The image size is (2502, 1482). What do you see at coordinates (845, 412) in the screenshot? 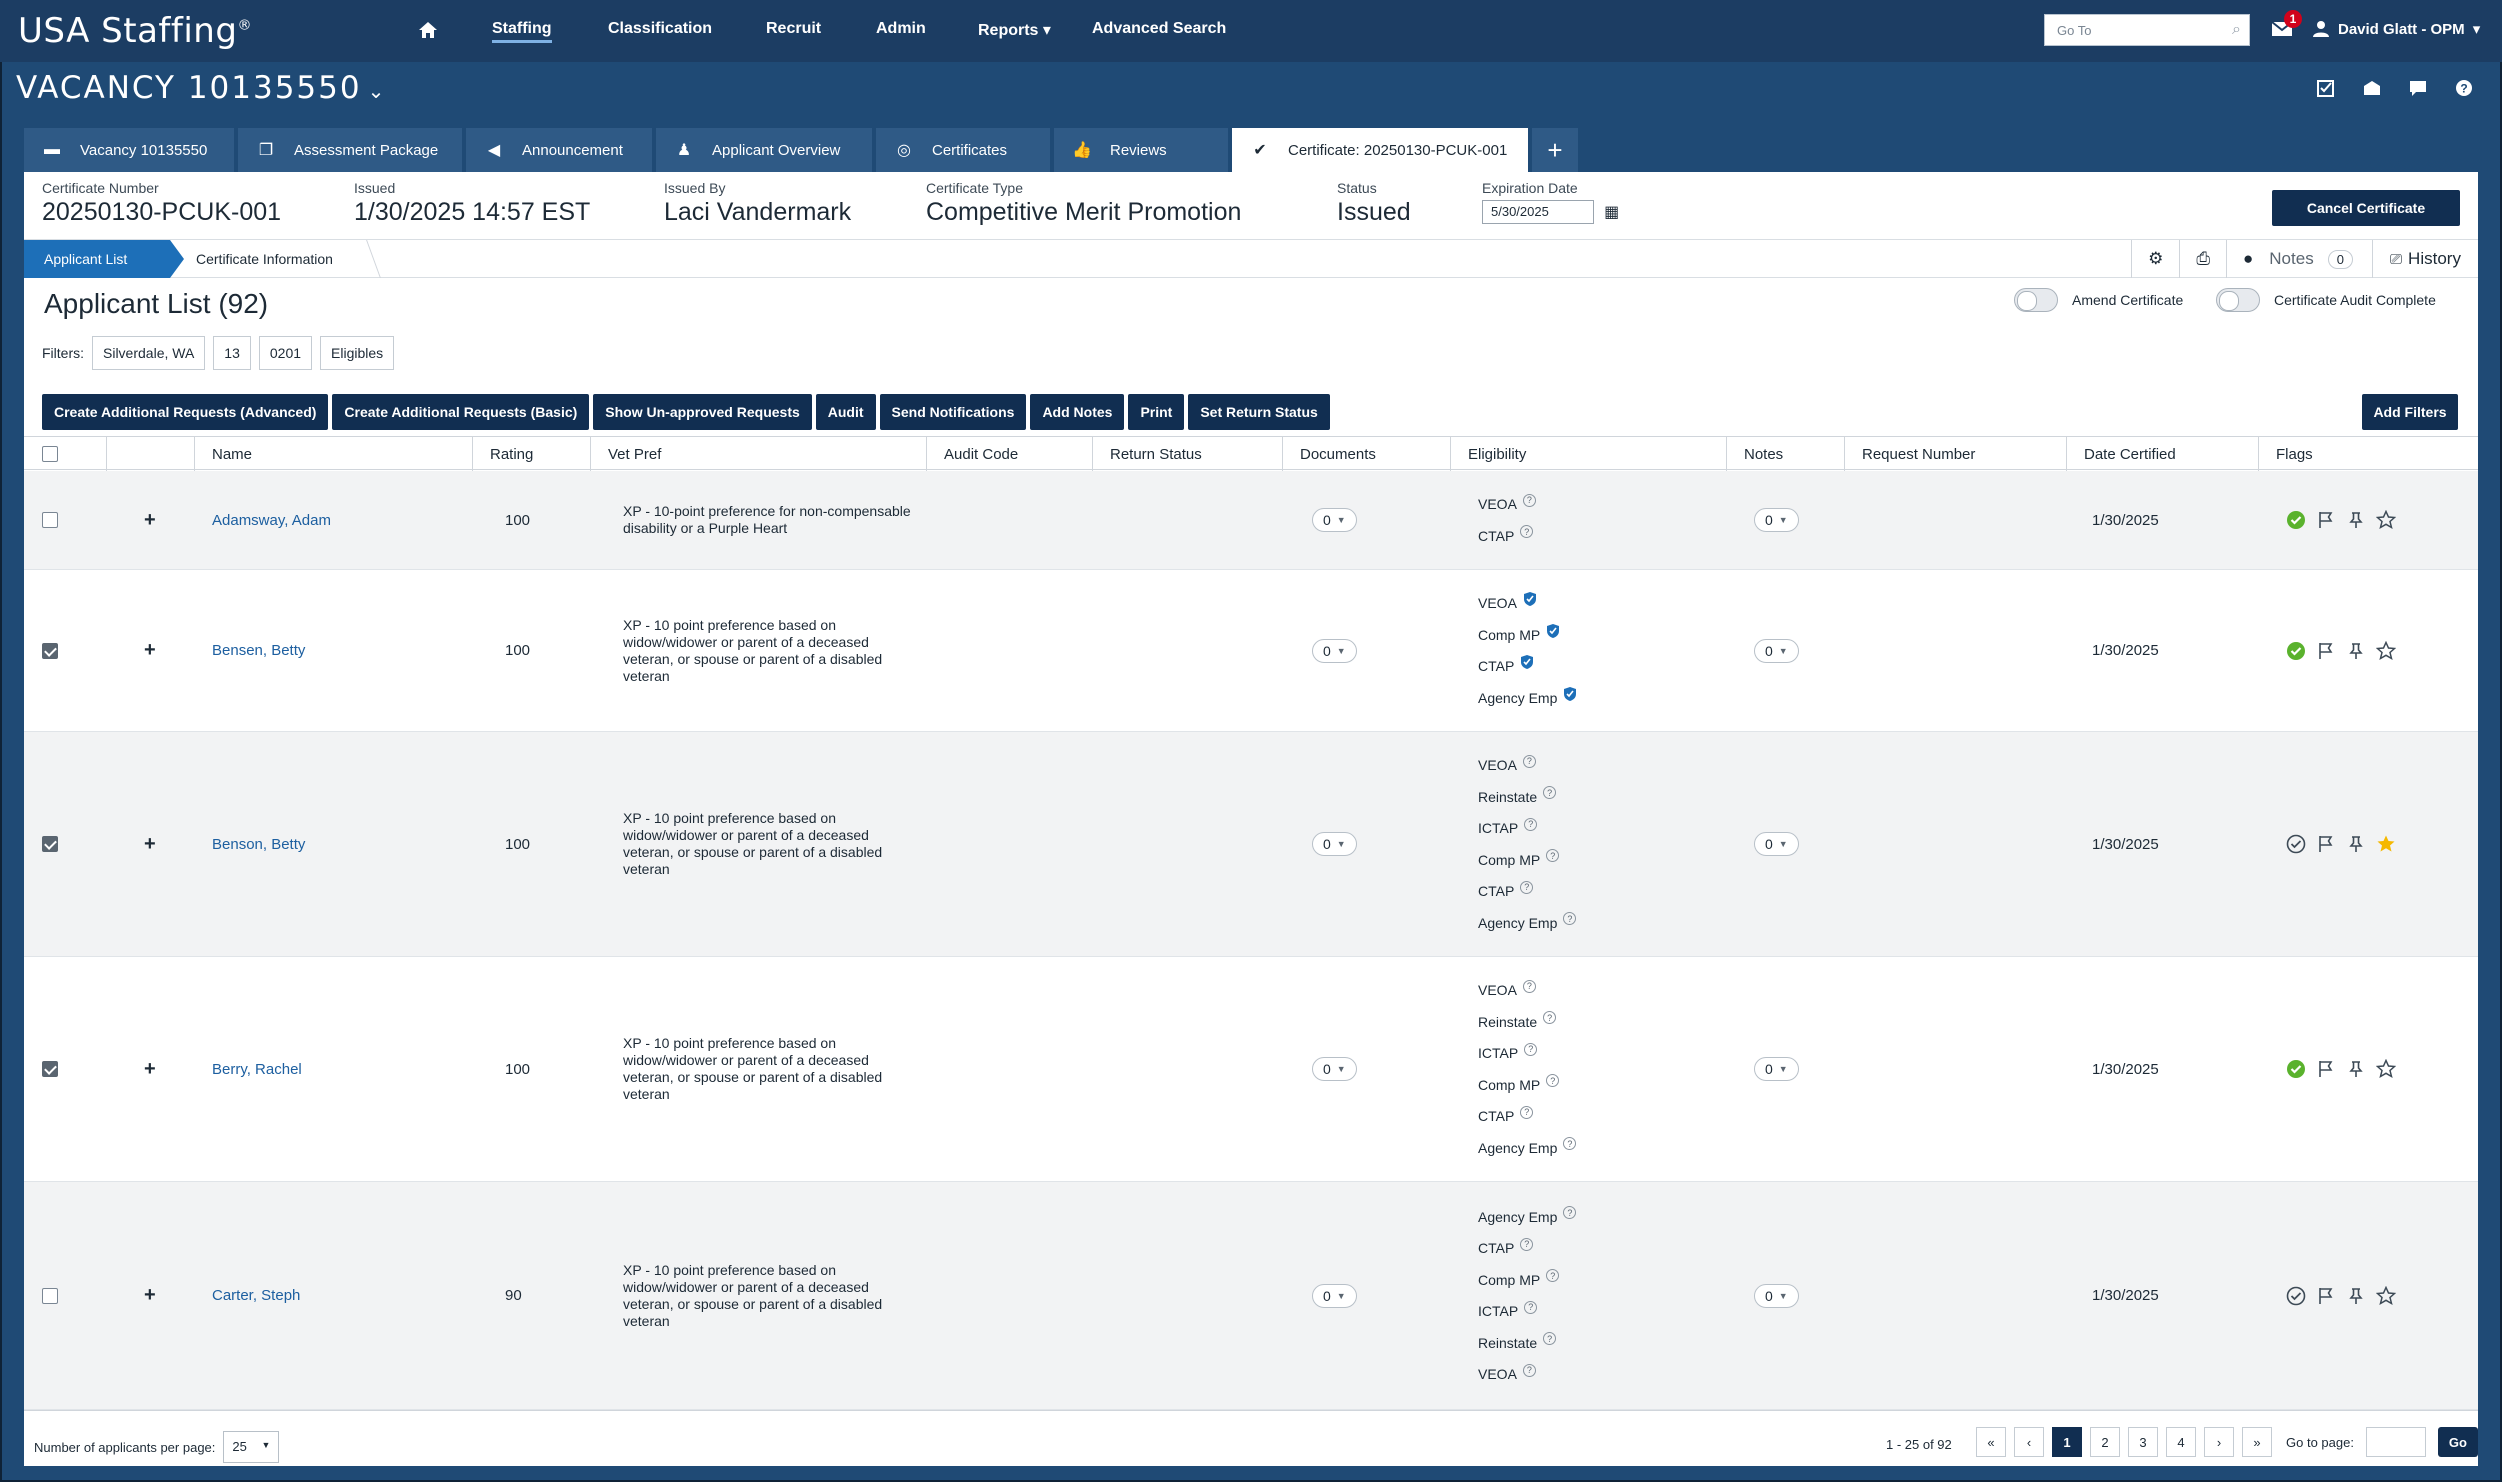
I see `audit-button: Audit` at bounding box center [845, 412].